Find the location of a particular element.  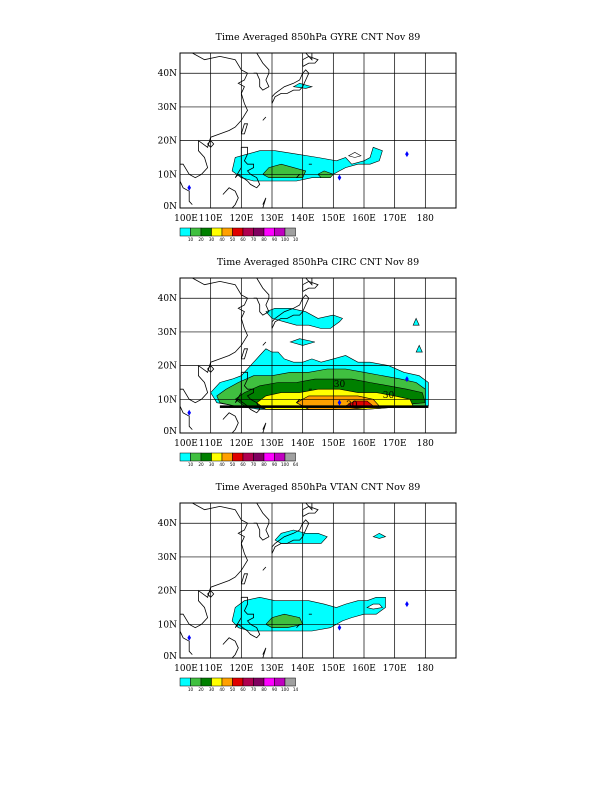

edge-band is located at coordinates (324, 406).